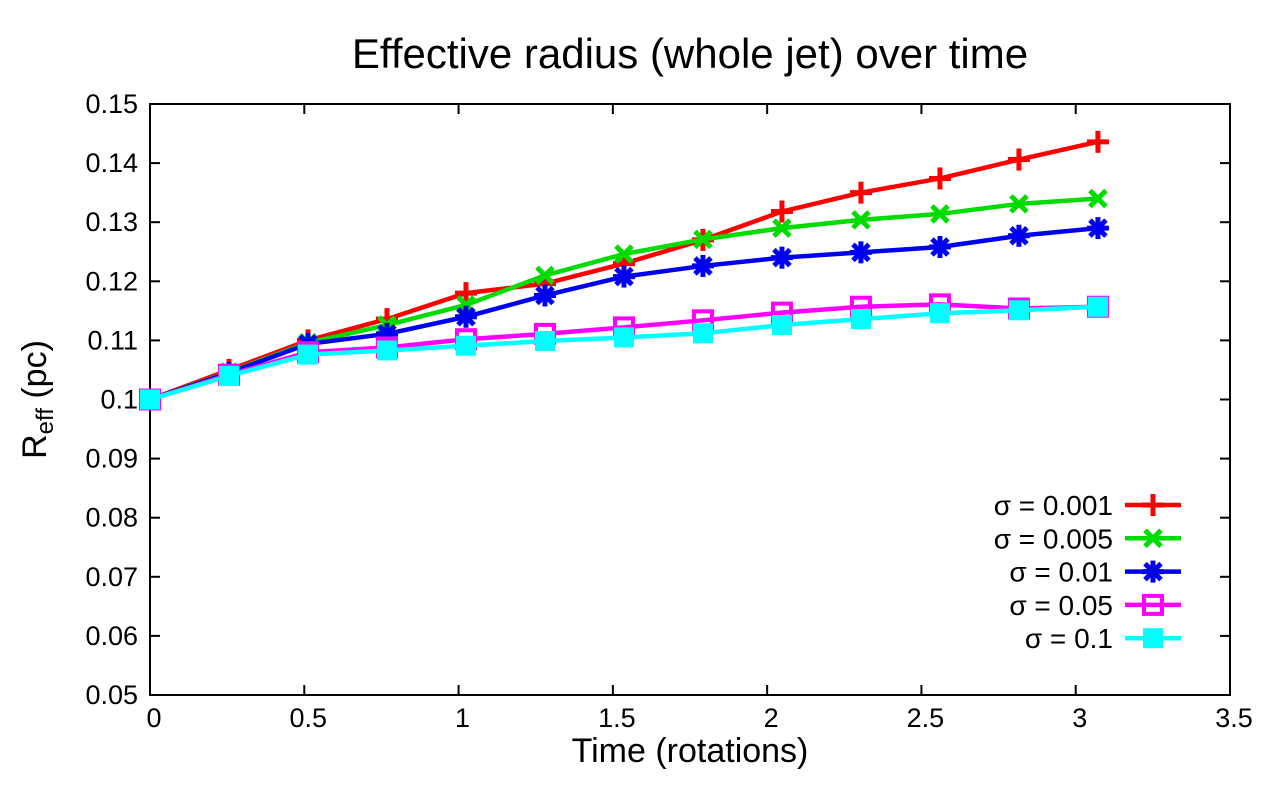 Image resolution: width=1280 pixels, height=800 pixels. I want to click on legend-label: σ = 0.005, so click(1053, 538).